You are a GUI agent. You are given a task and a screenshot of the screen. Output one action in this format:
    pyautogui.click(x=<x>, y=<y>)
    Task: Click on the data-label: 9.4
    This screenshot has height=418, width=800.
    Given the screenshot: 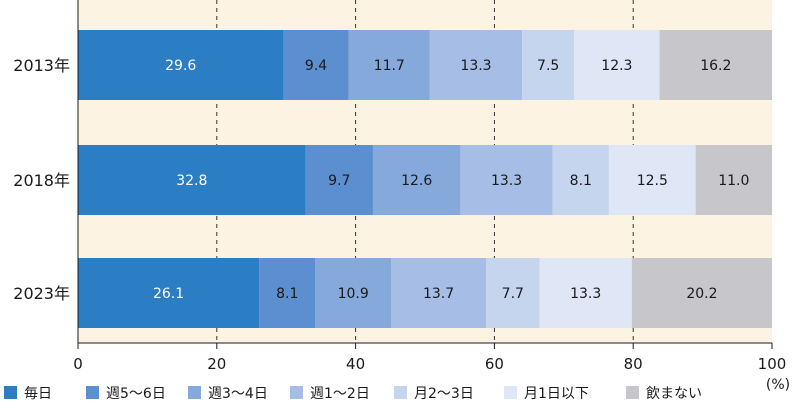 What is the action you would take?
    pyautogui.click(x=316, y=66)
    